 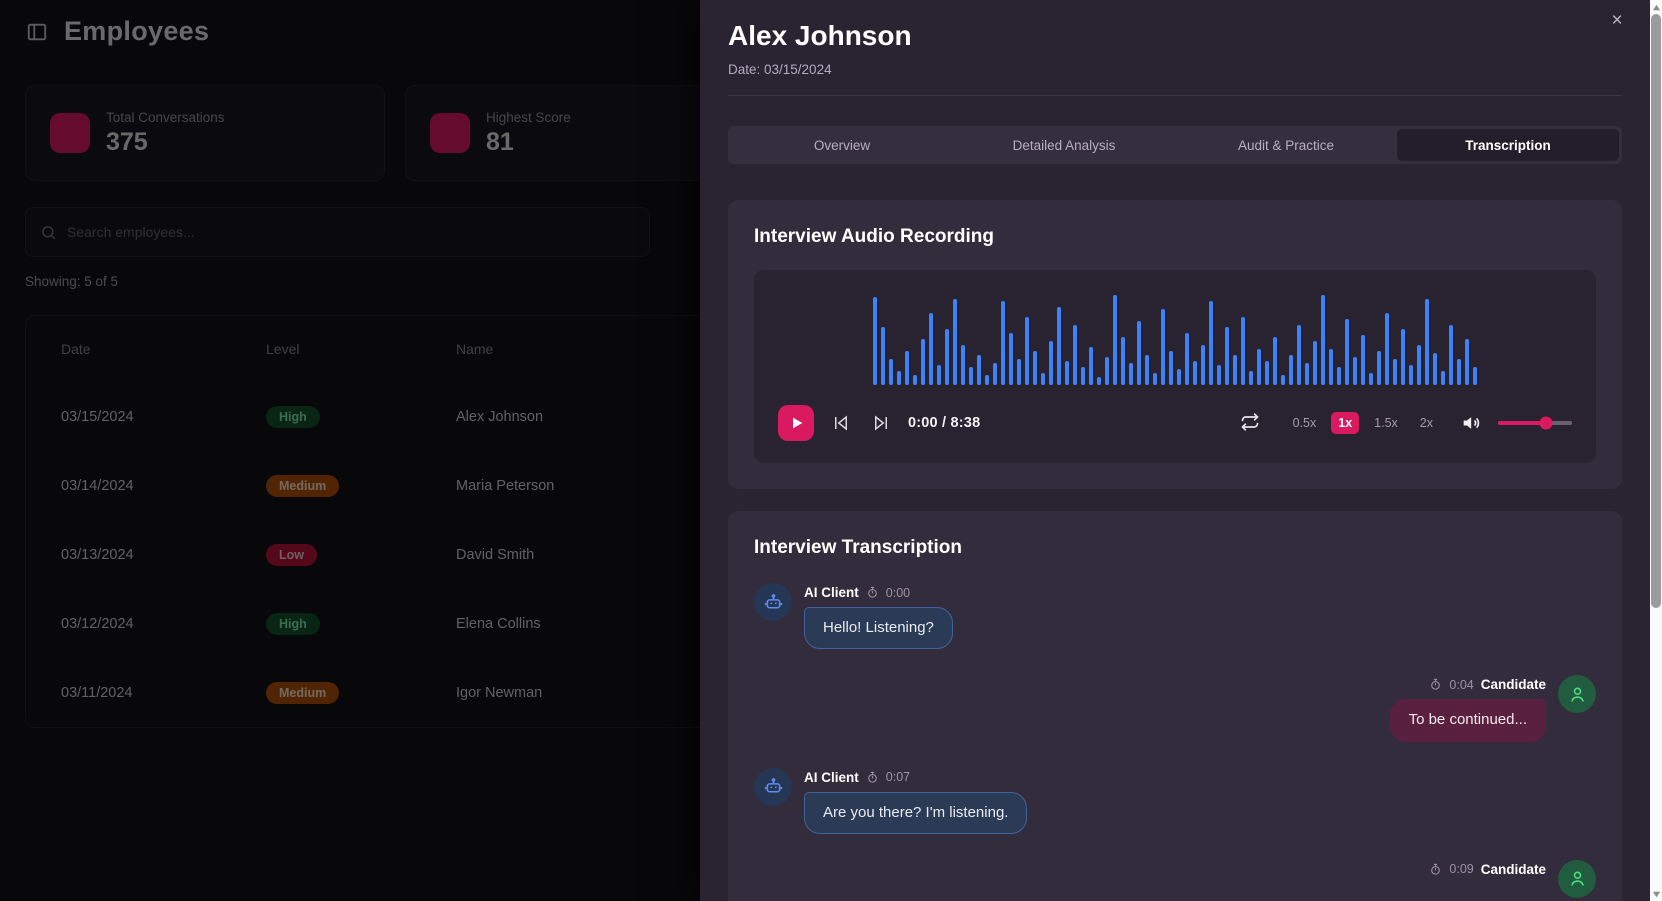 I want to click on scrollbar-down-arrow, so click(x=1656, y=894).